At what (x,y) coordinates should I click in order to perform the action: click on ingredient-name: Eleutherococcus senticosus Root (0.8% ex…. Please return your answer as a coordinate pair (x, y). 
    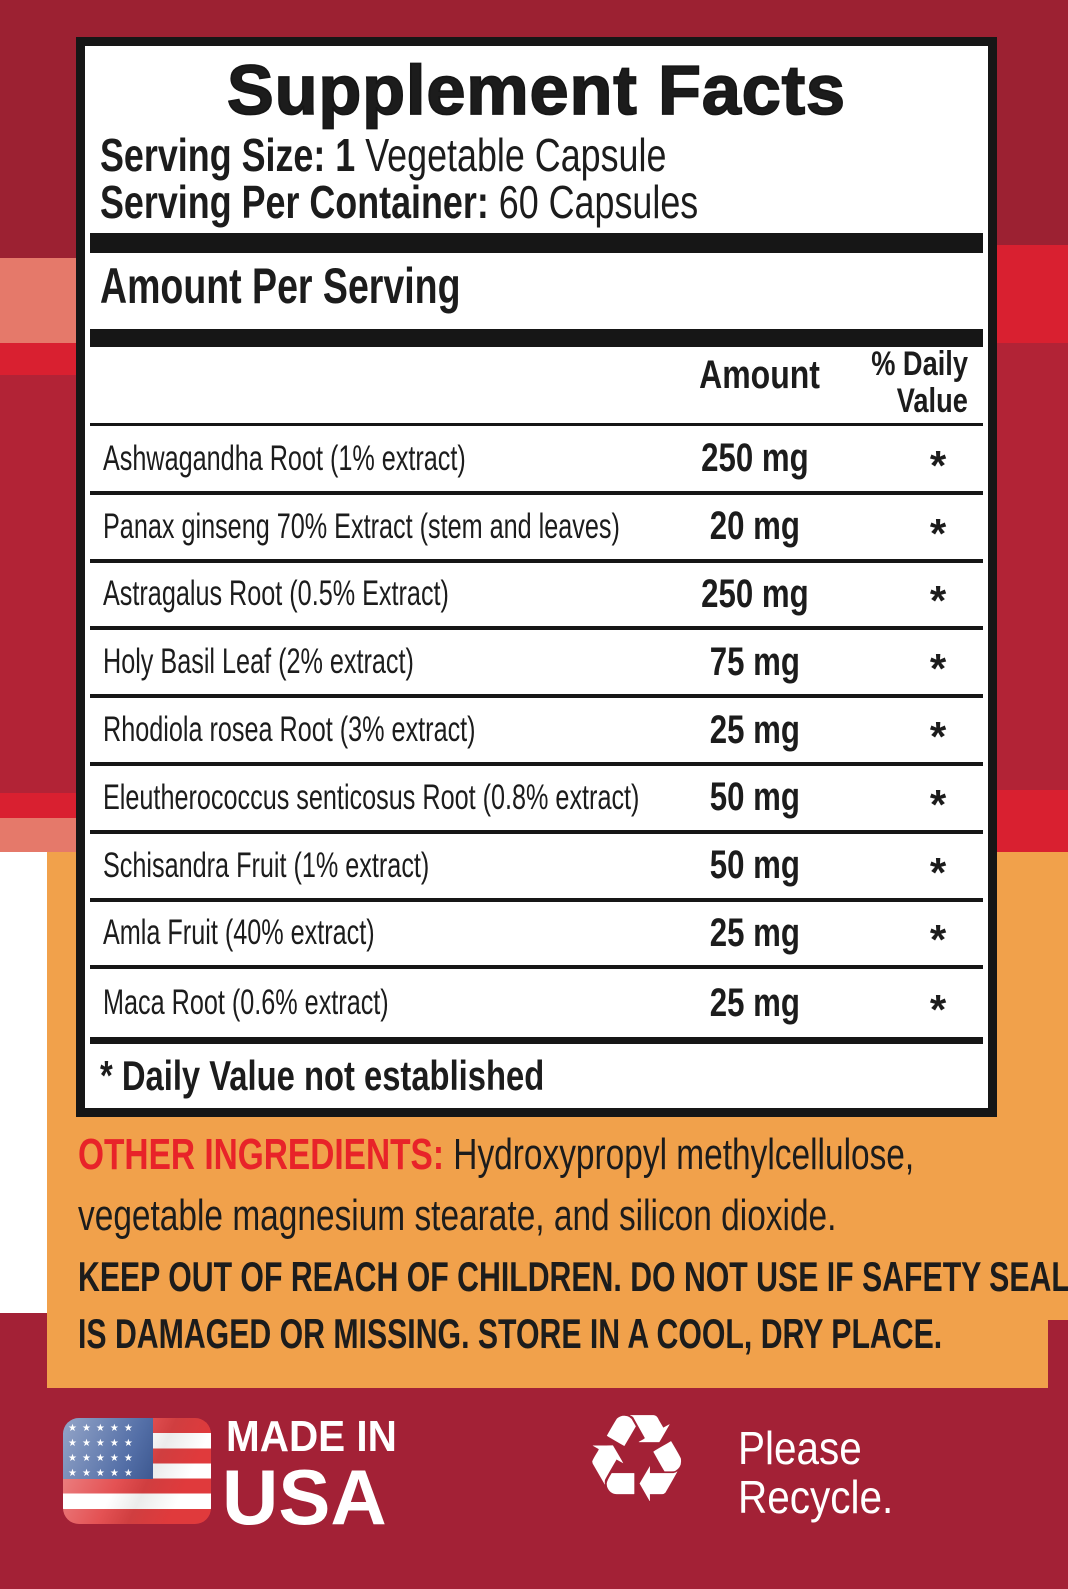
    Looking at the image, I should click on (371, 797).